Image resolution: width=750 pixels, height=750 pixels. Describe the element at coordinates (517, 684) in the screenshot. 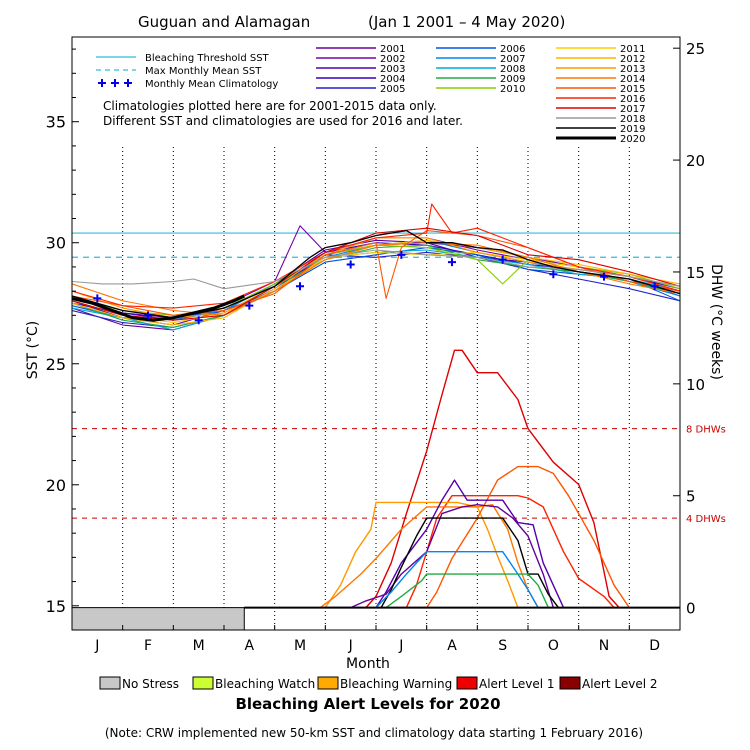

I see `alert-label-3: Alert Level 1` at that location.